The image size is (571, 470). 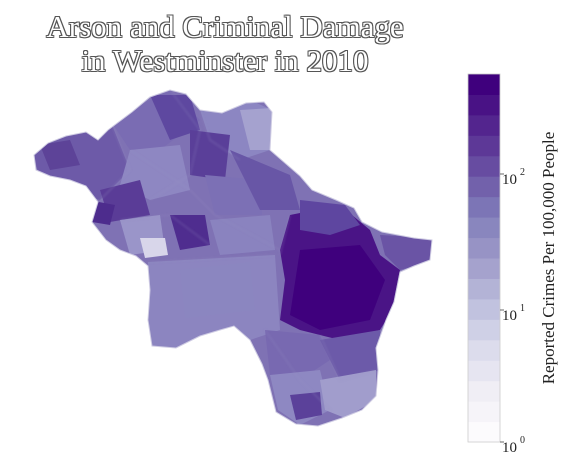 I want to click on colorbar-axis-label: Reported Crimes Per 100,000 People, so click(x=548, y=258).